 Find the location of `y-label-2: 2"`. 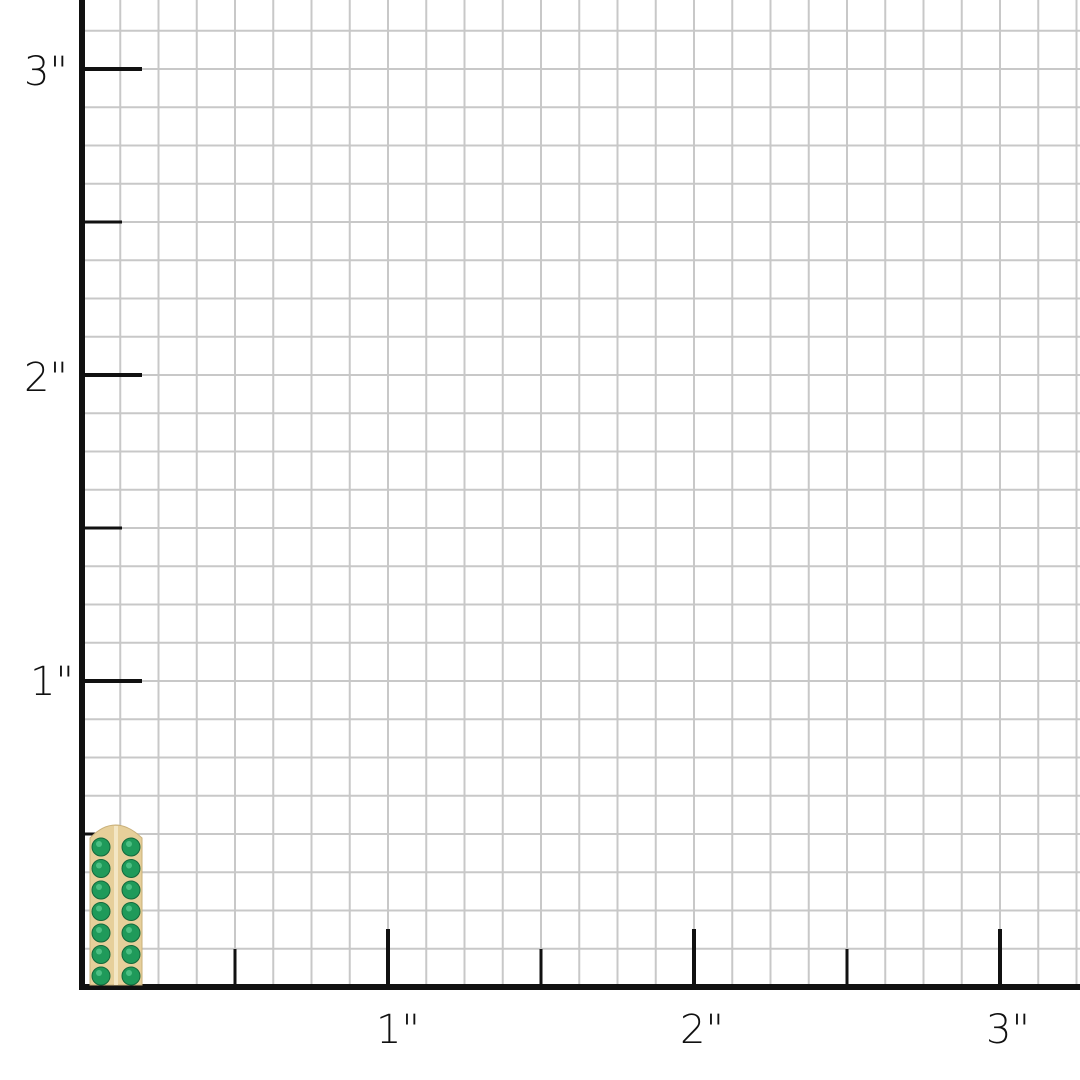

y-label-2: 2" is located at coordinates (46, 378).